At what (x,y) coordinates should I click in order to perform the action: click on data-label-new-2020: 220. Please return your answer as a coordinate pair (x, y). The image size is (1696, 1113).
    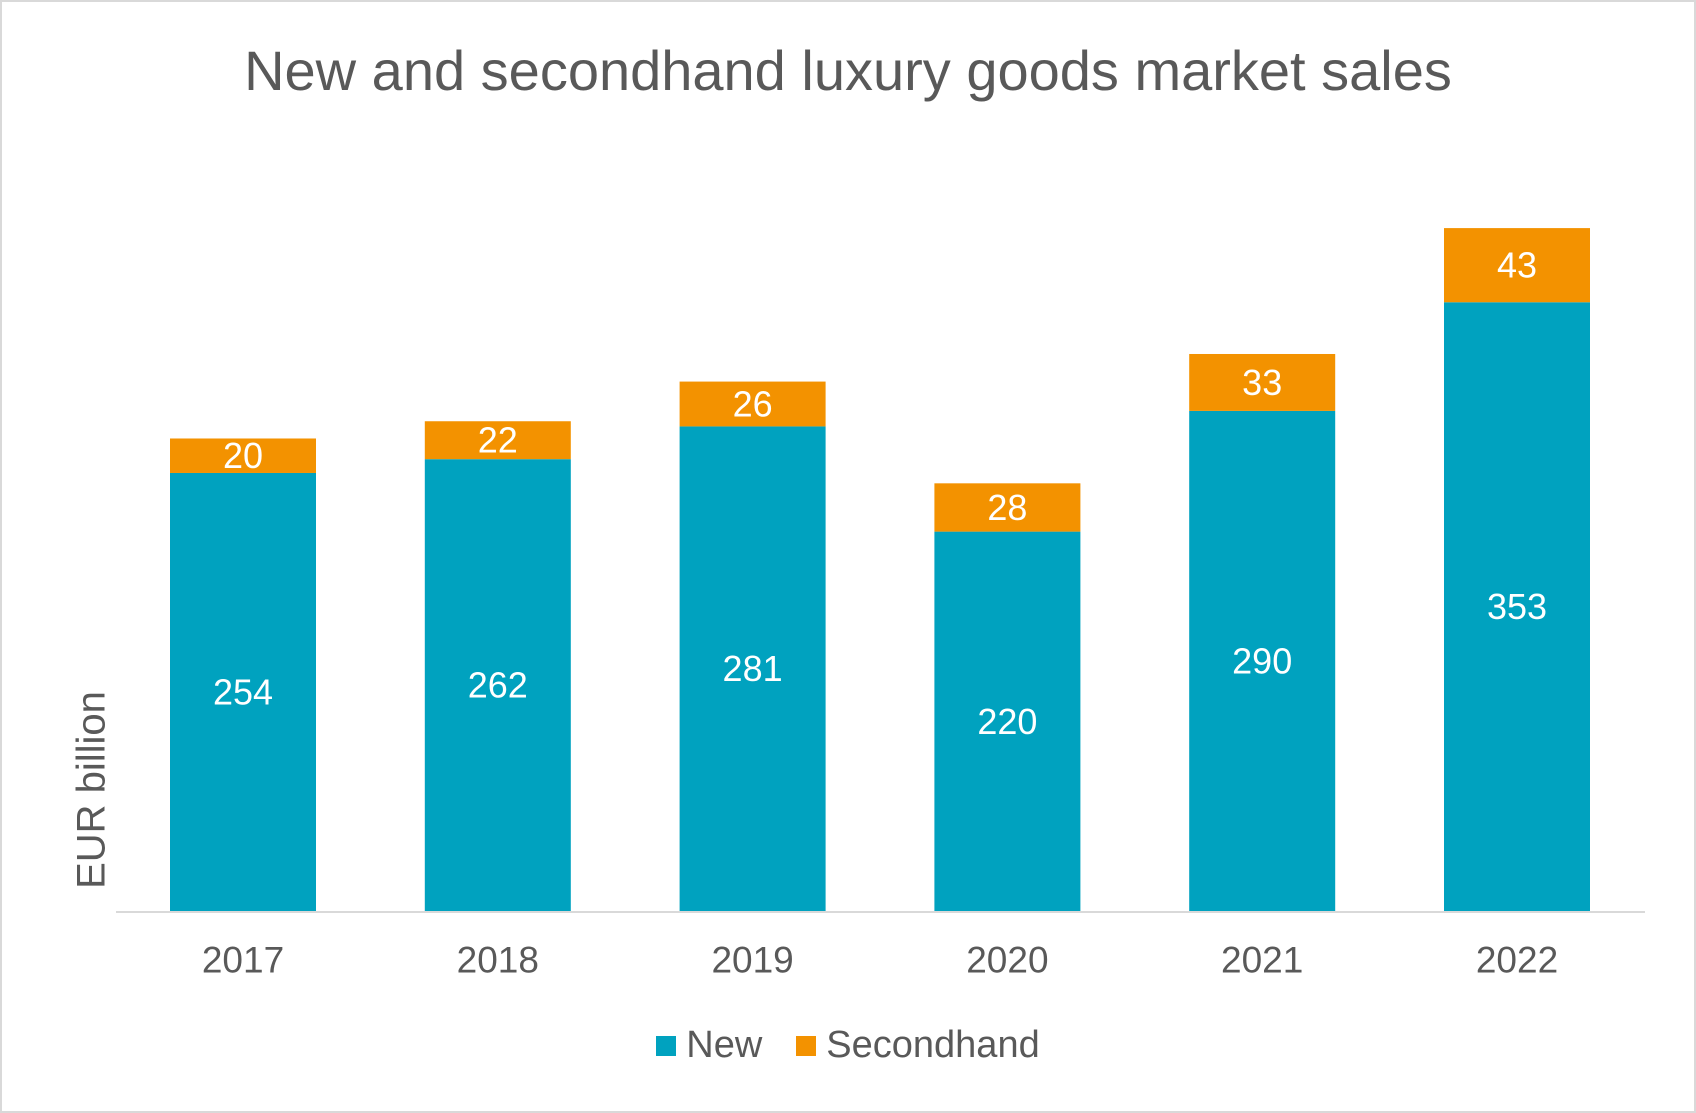
    Looking at the image, I should click on (1007, 721).